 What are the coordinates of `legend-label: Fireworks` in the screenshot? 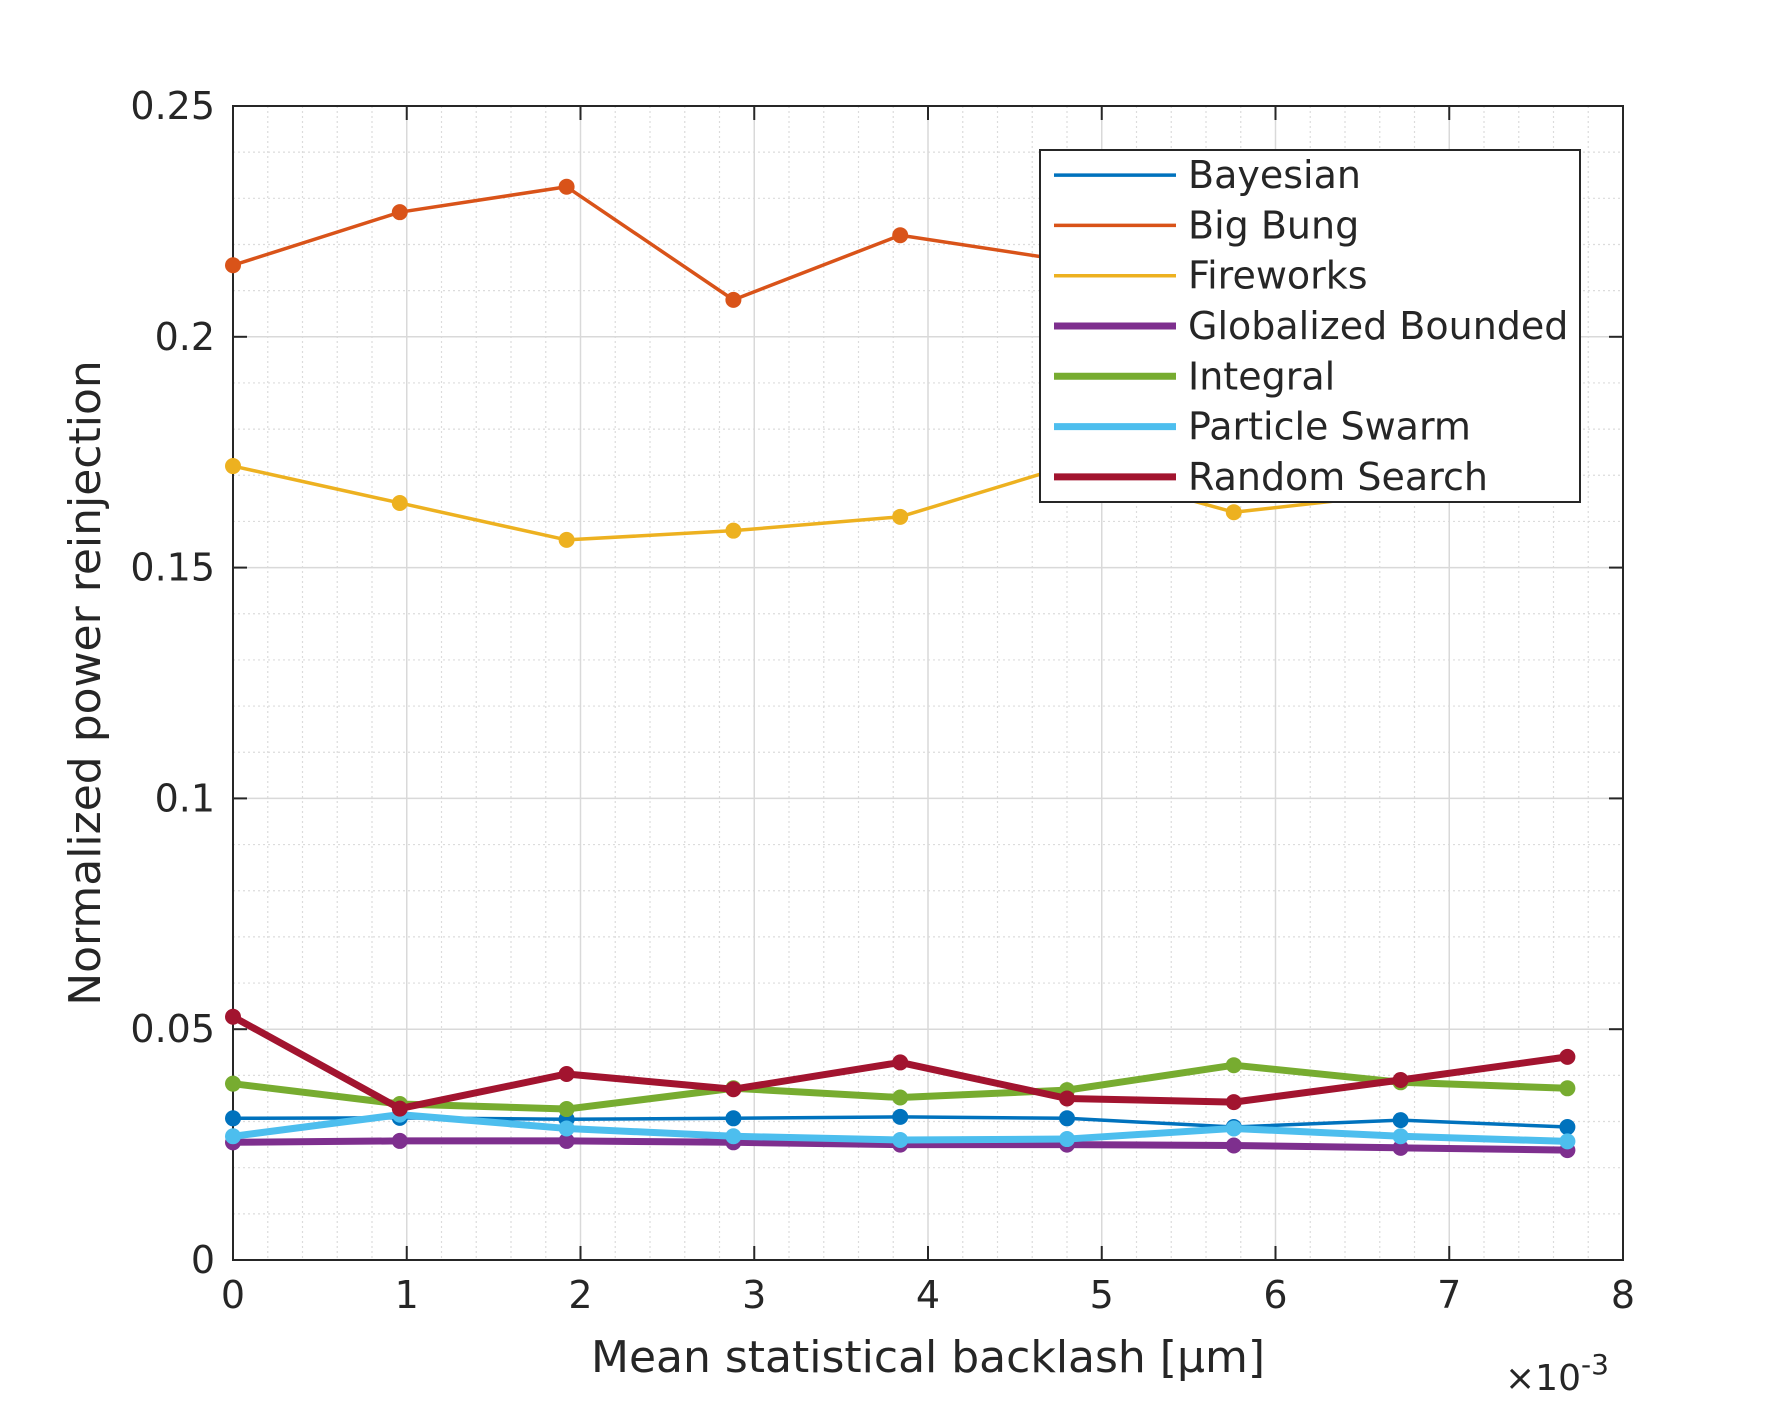 It's located at (1278, 276).